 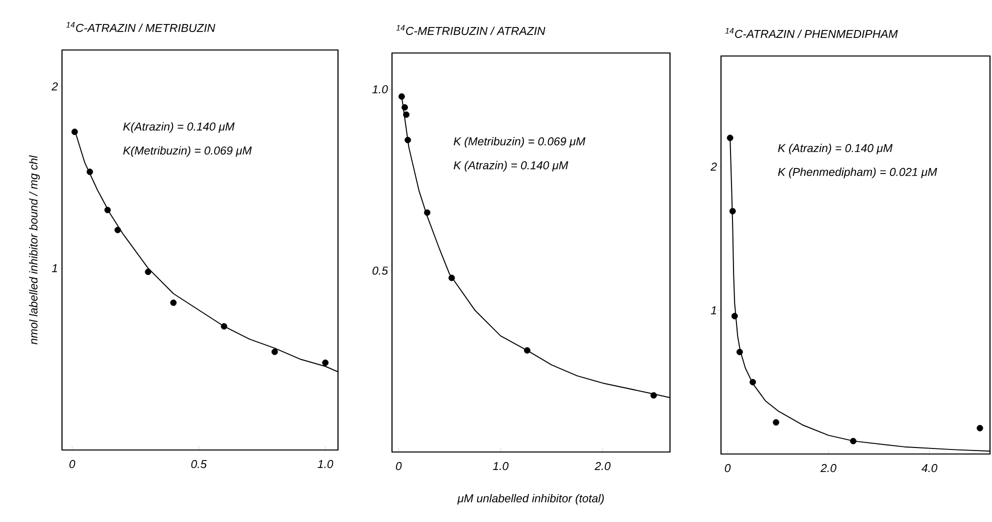 I want to click on chart-title: $^{14}$C-ATRAZIN / PHENMEDIPHAM, so click(x=811, y=33).